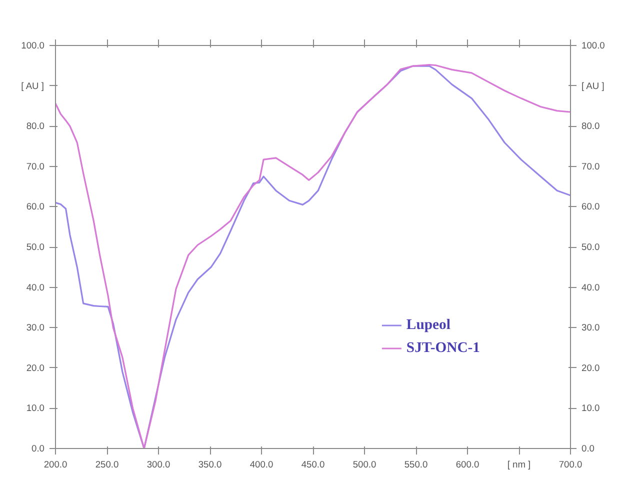 This screenshot has width=626, height=483. What do you see at coordinates (35, 207) in the screenshot?
I see `y-tick-label: 60.0` at bounding box center [35, 207].